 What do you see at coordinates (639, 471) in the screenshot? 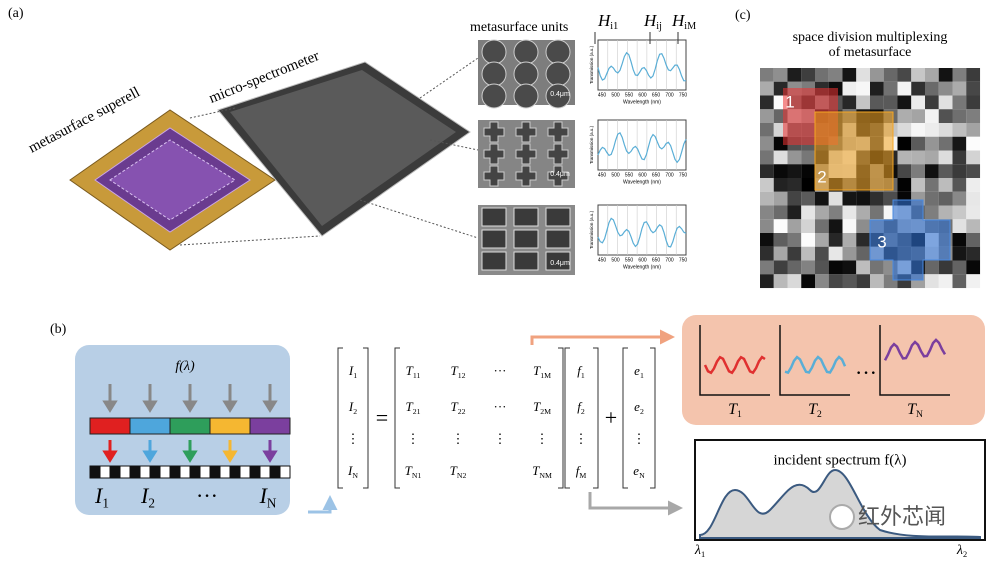
I see `vector-entry: eN` at bounding box center [639, 471].